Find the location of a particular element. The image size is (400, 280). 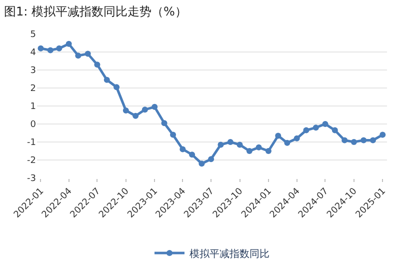

y-tick-label: 0 is located at coordinates (33, 125).